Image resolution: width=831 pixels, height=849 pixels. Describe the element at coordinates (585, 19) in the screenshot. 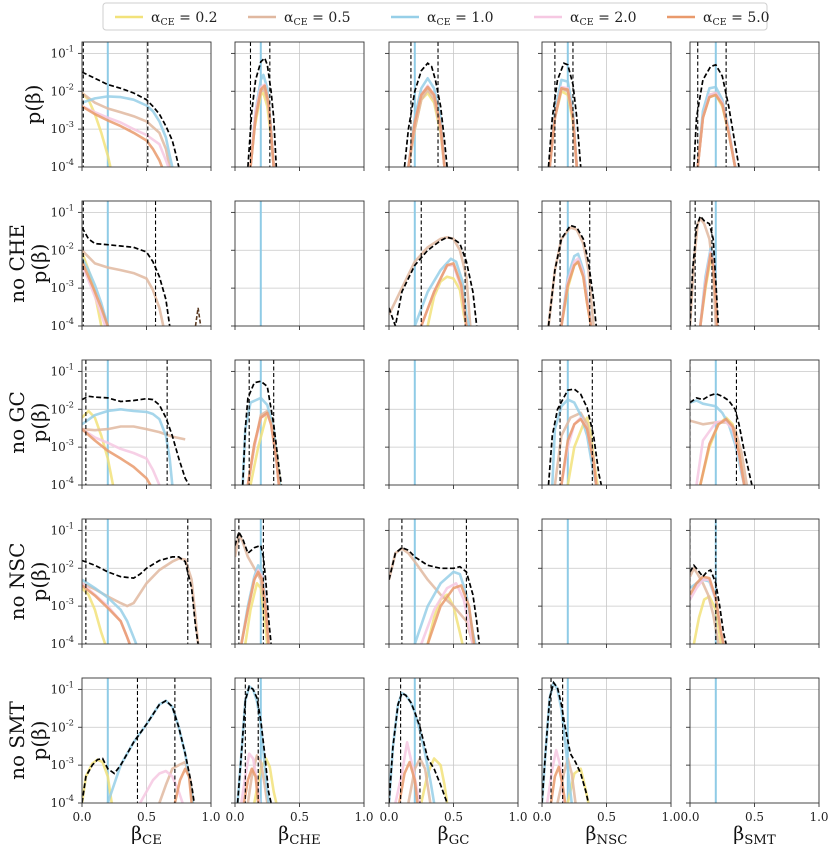

I see `legend-entry: αCE = 2.0` at that location.